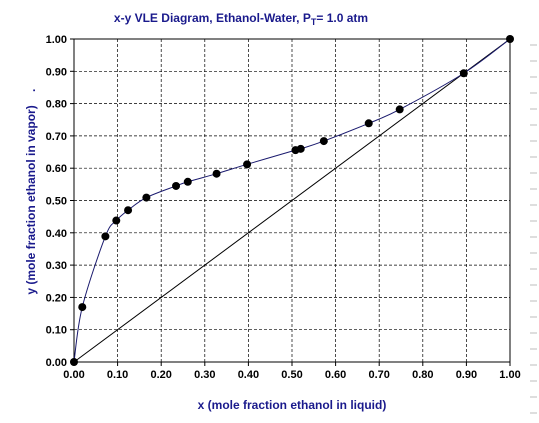 The width and height of the screenshot is (539, 423). I want to click on y-tick-label: 0.80, so click(56, 105).